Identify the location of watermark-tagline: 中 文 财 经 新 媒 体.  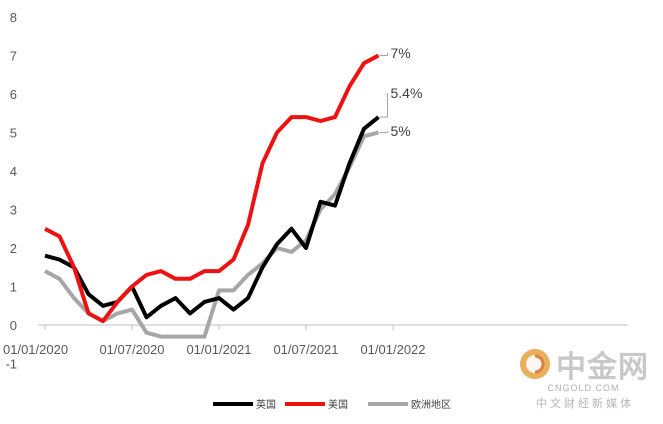
(583, 404).